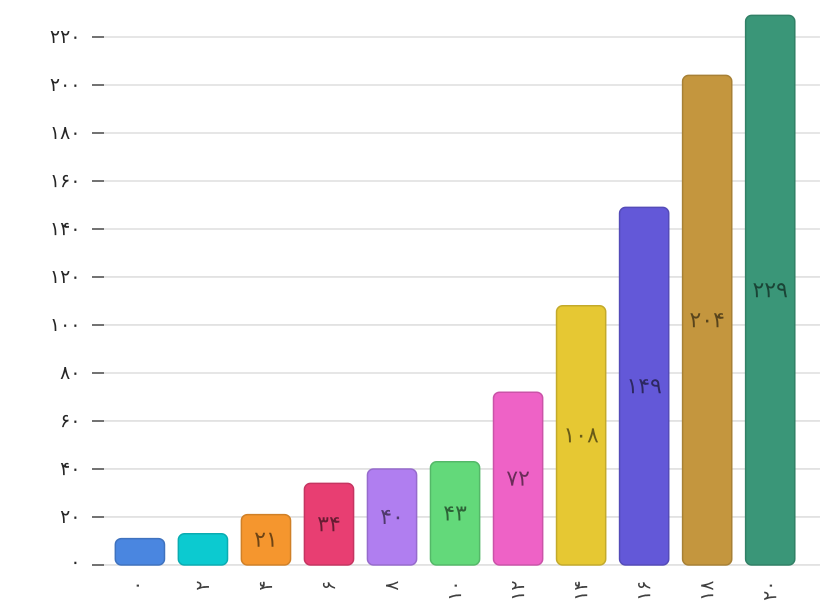 Image resolution: width=839 pixels, height=612 pixels. What do you see at coordinates (329, 585) in the screenshot?
I see `x-tick-label: ۶` at bounding box center [329, 585].